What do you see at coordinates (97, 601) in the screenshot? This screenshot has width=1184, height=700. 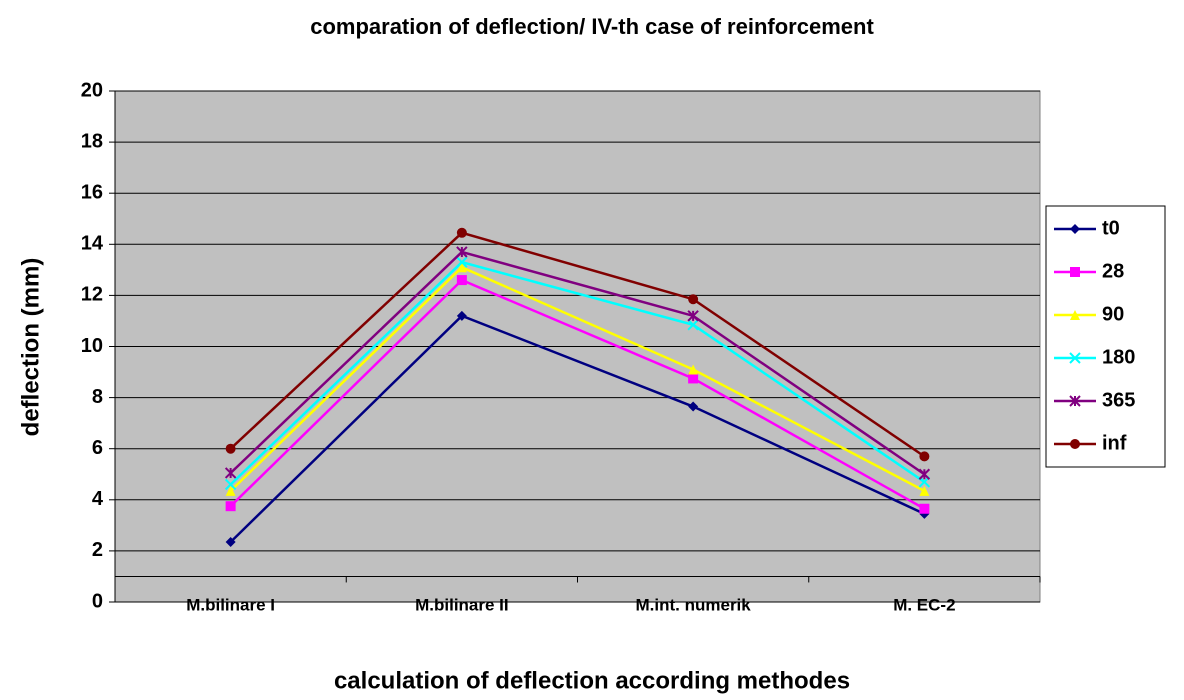 I see `y-tick-label: 0` at bounding box center [97, 601].